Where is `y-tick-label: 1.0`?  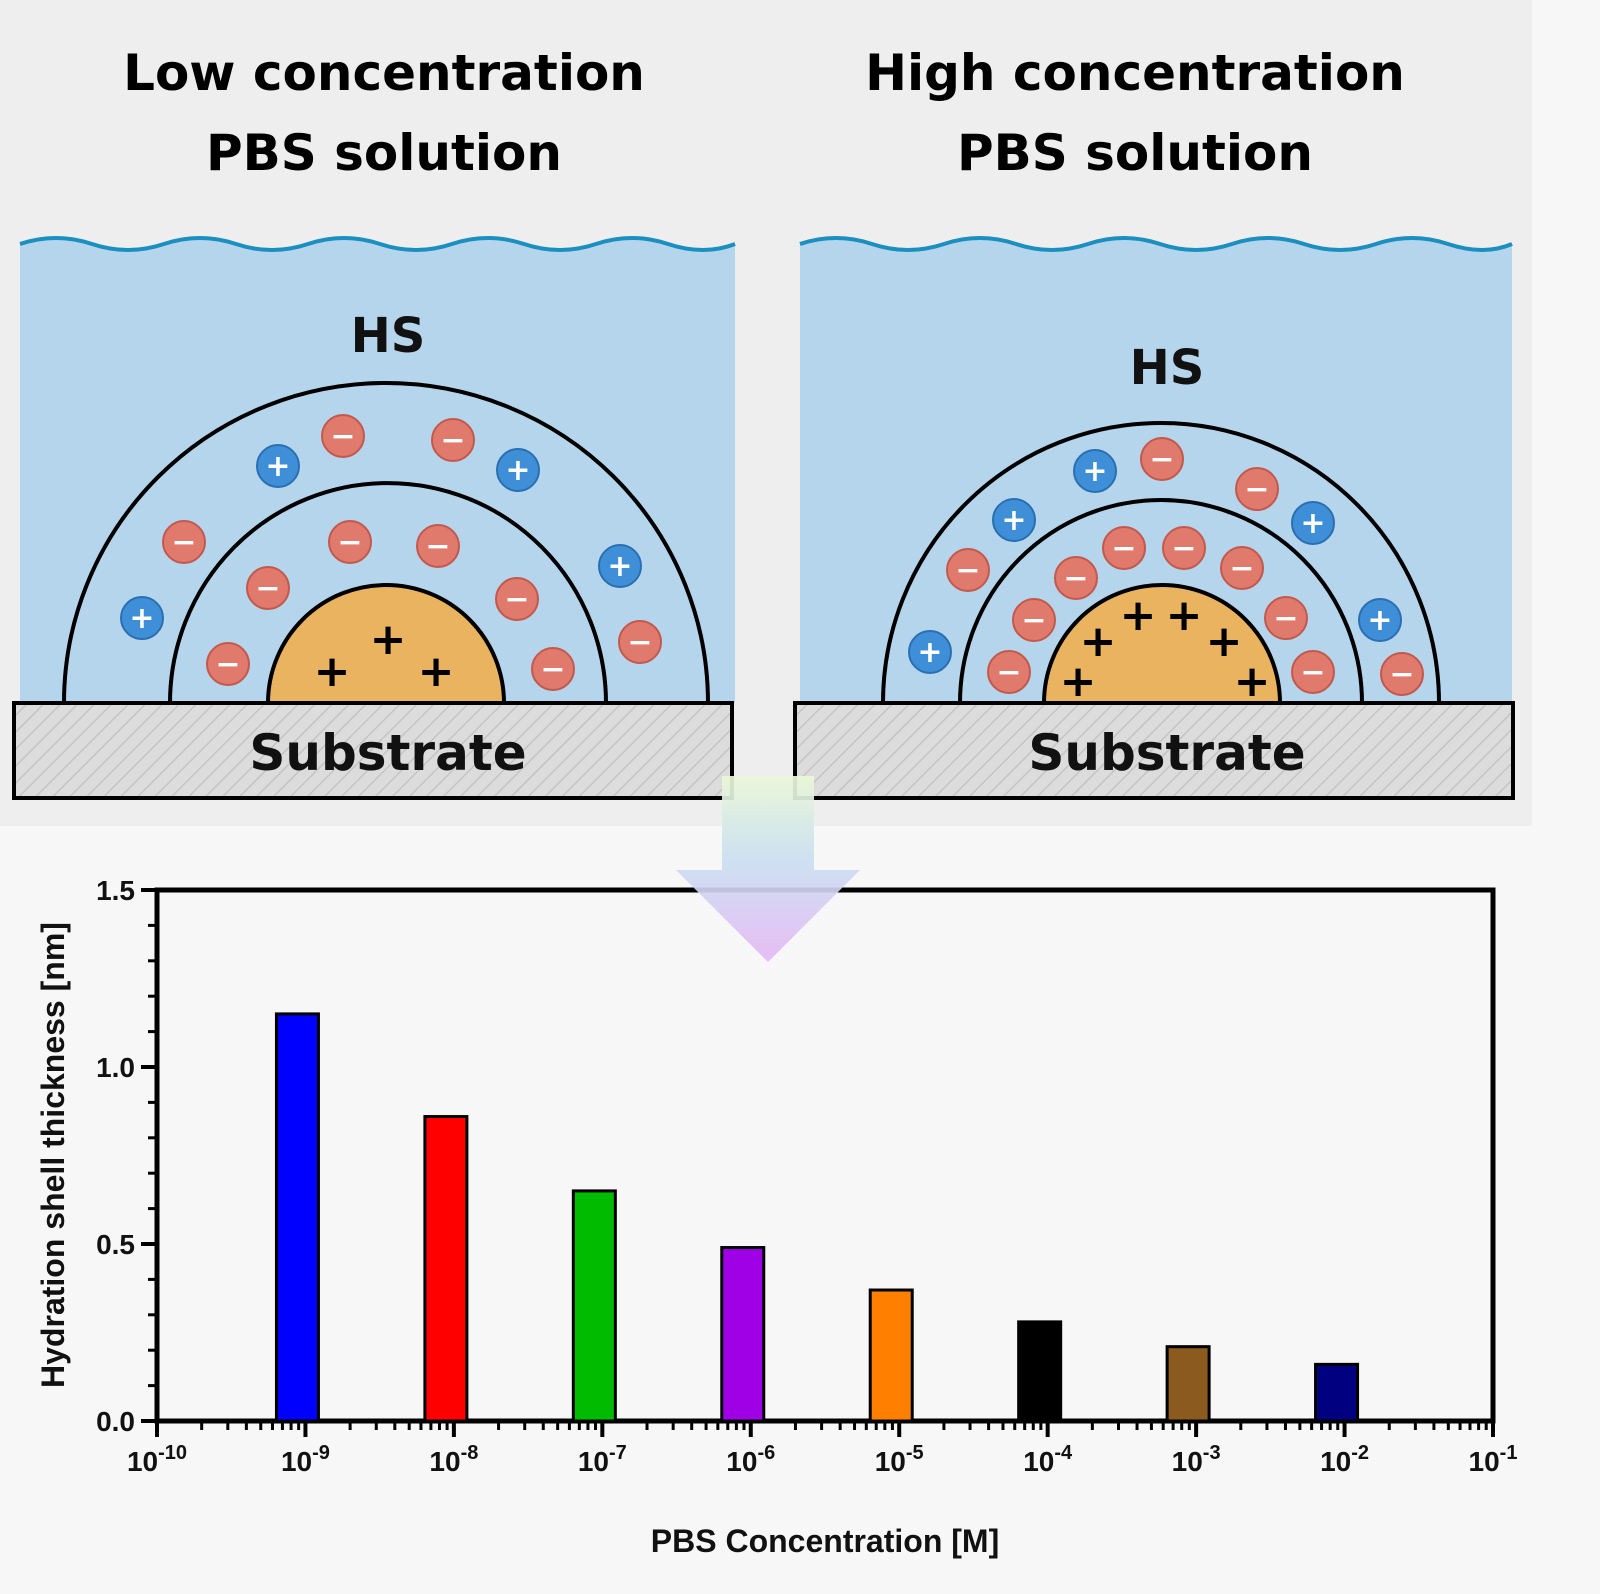
y-tick-label: 1.0 is located at coordinates (115, 1067).